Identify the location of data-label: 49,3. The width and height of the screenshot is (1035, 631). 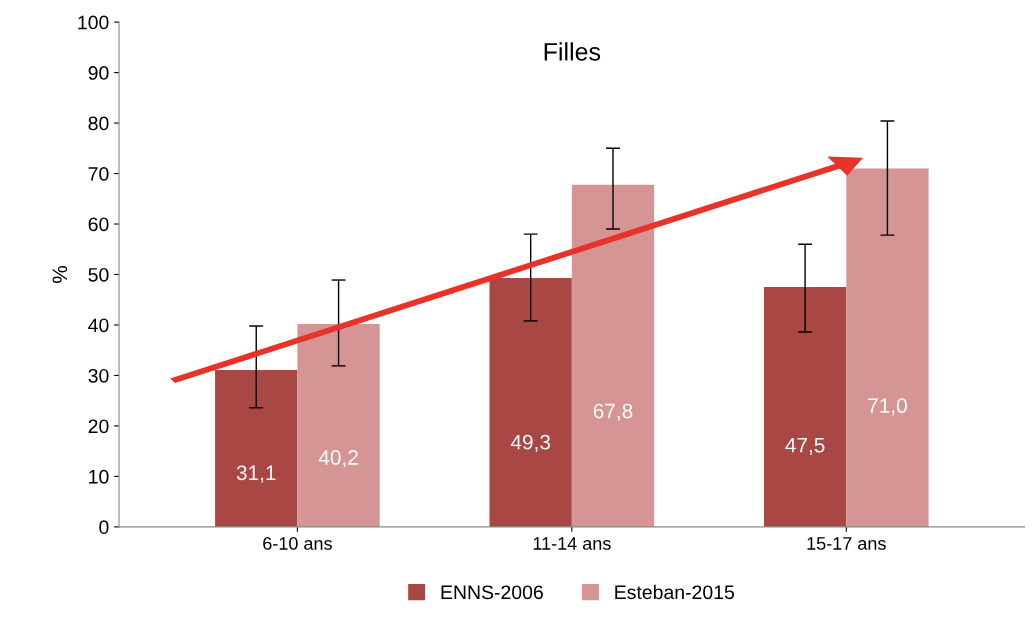
(530, 443).